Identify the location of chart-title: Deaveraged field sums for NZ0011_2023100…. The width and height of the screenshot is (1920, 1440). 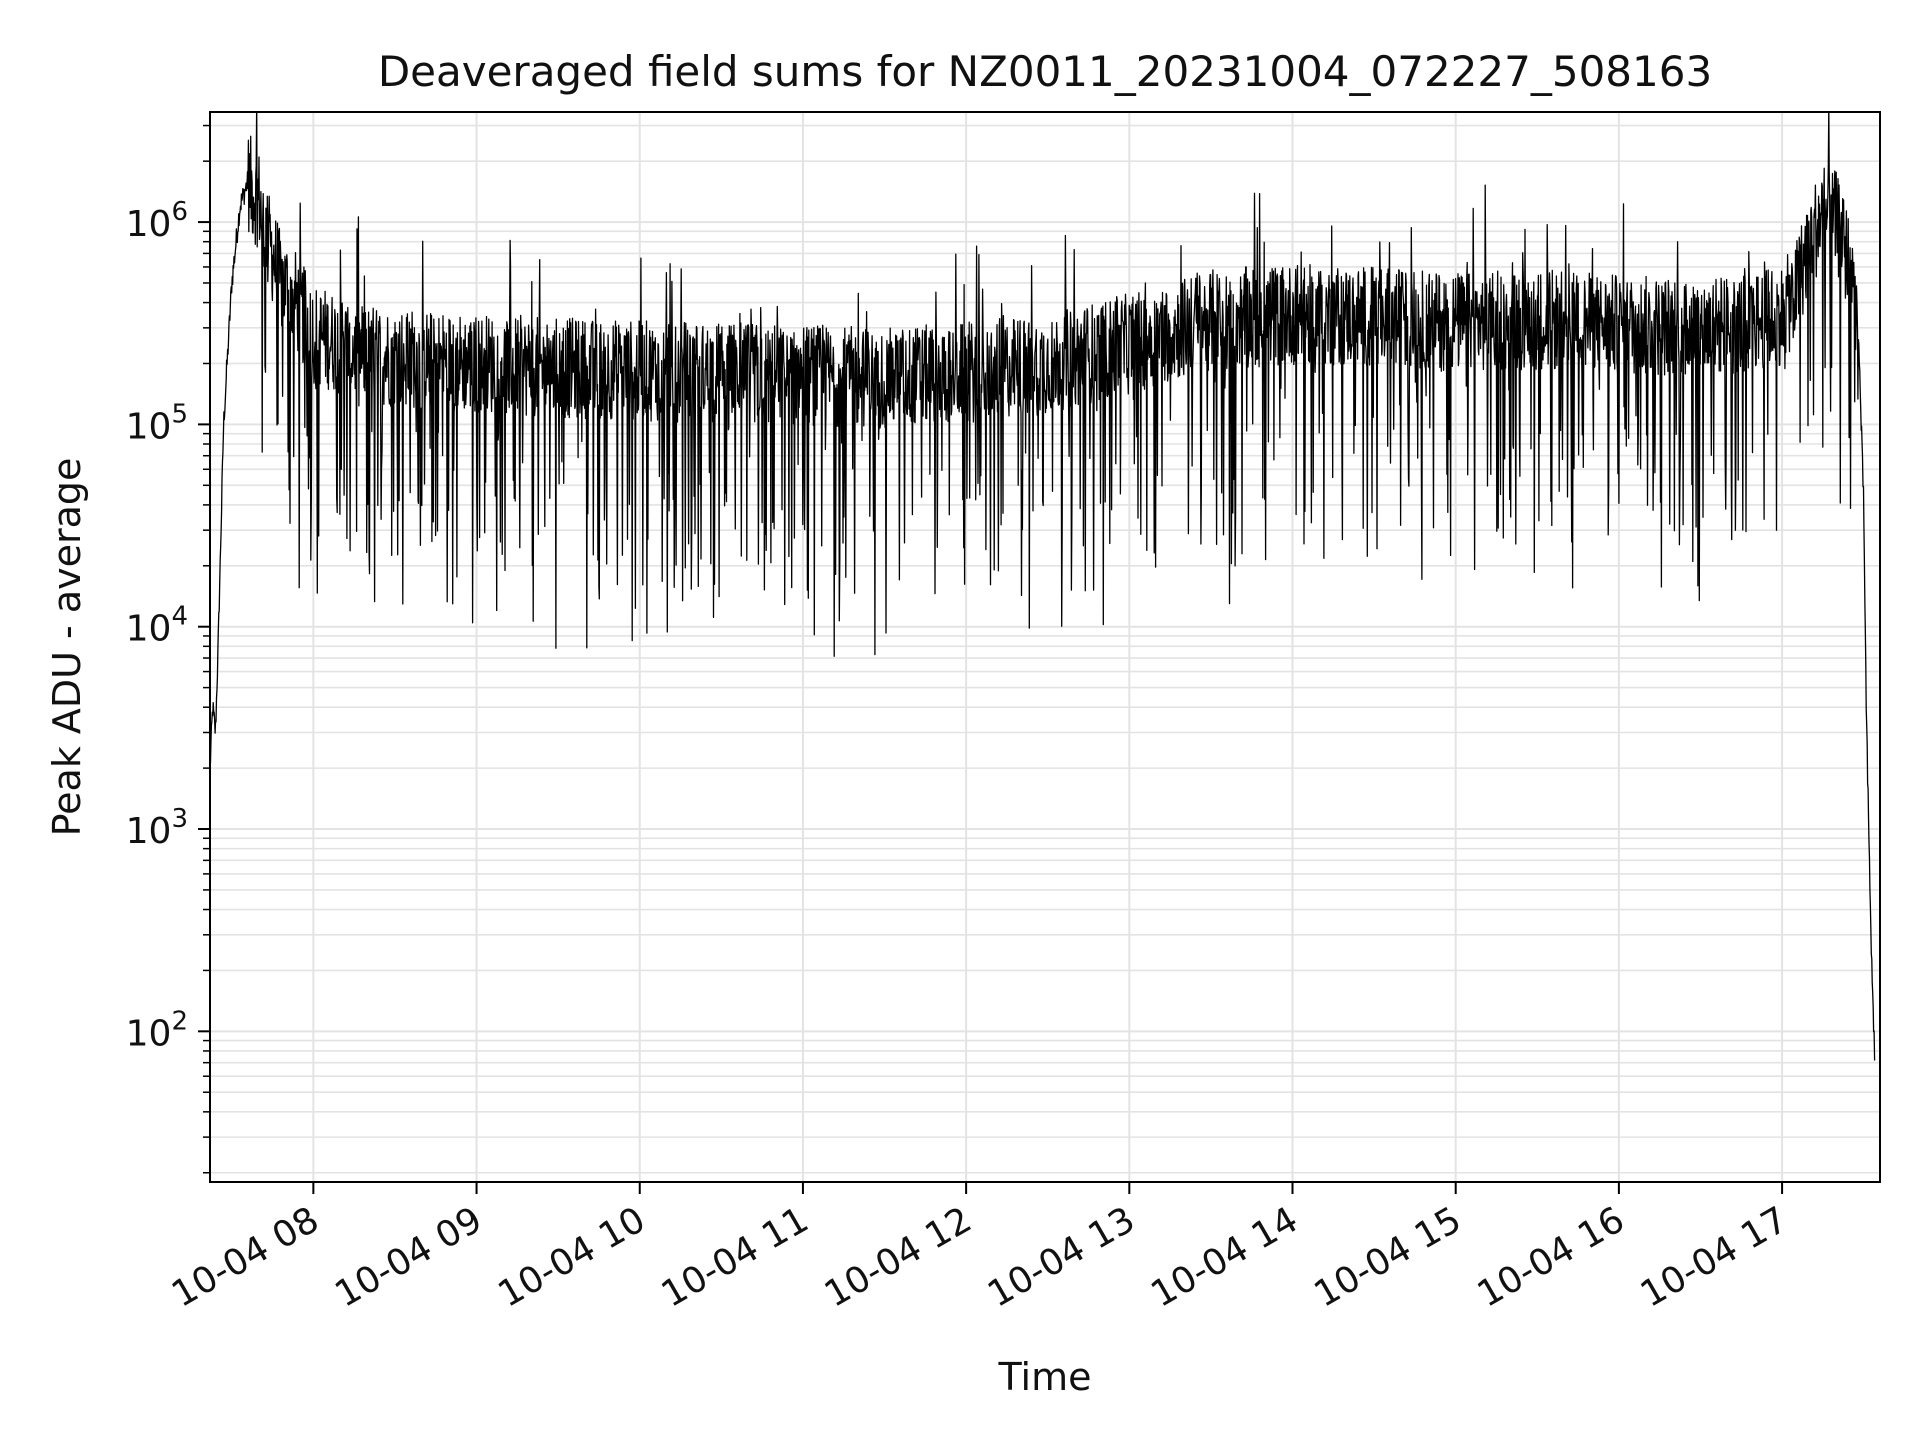
(1045, 71).